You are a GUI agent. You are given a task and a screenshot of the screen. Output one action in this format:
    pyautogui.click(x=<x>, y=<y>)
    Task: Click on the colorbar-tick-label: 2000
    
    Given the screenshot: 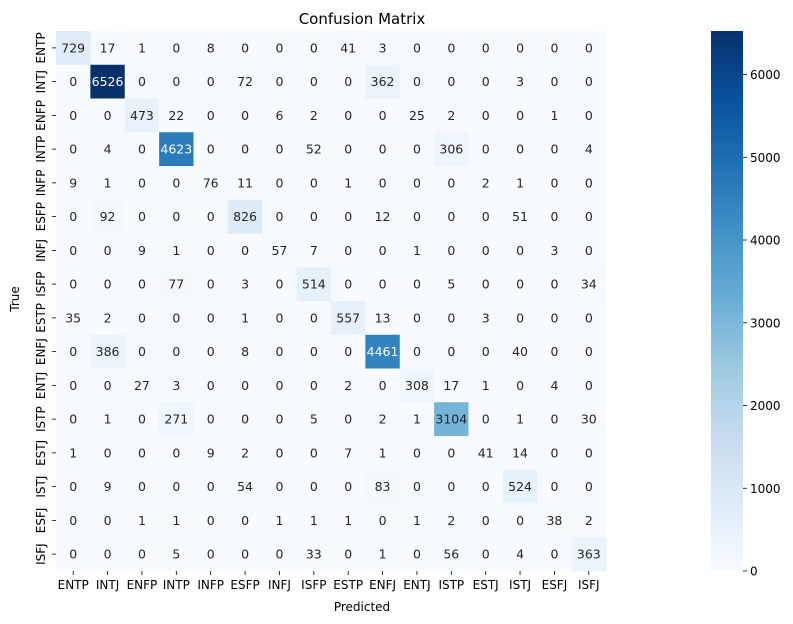 What is the action you would take?
    pyautogui.click(x=765, y=406)
    